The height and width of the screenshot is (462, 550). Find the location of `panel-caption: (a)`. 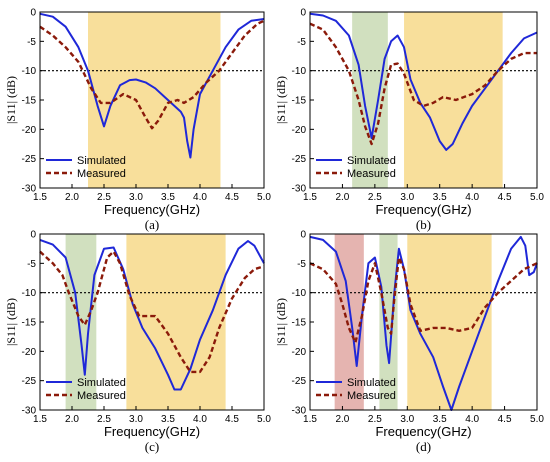

panel-caption: (a) is located at coordinates (152, 224).